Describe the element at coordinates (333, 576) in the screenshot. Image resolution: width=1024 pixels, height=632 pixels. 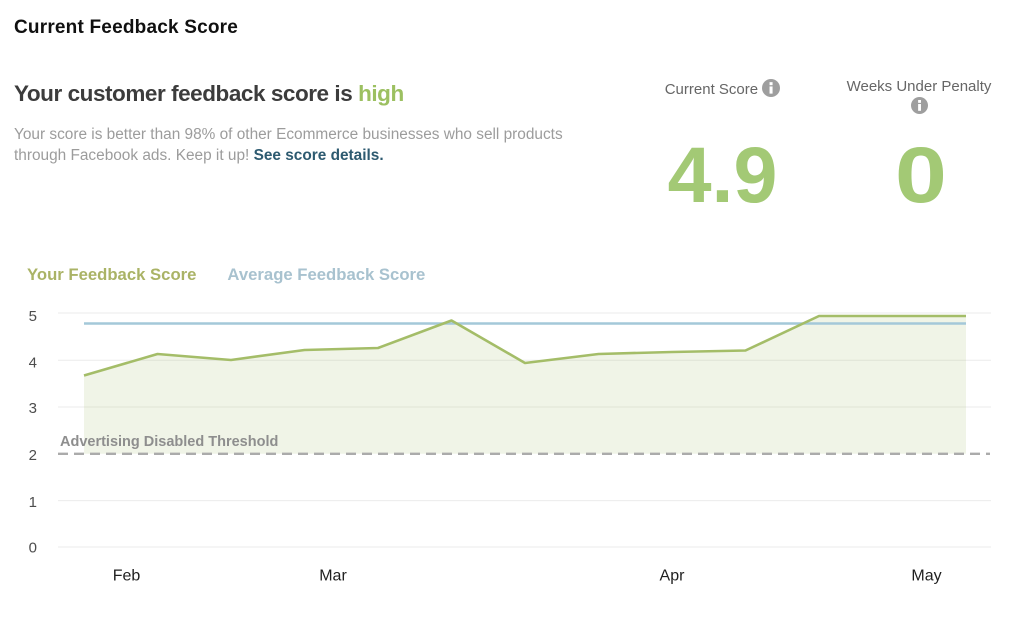
I see `svg-text: Mar` at that location.